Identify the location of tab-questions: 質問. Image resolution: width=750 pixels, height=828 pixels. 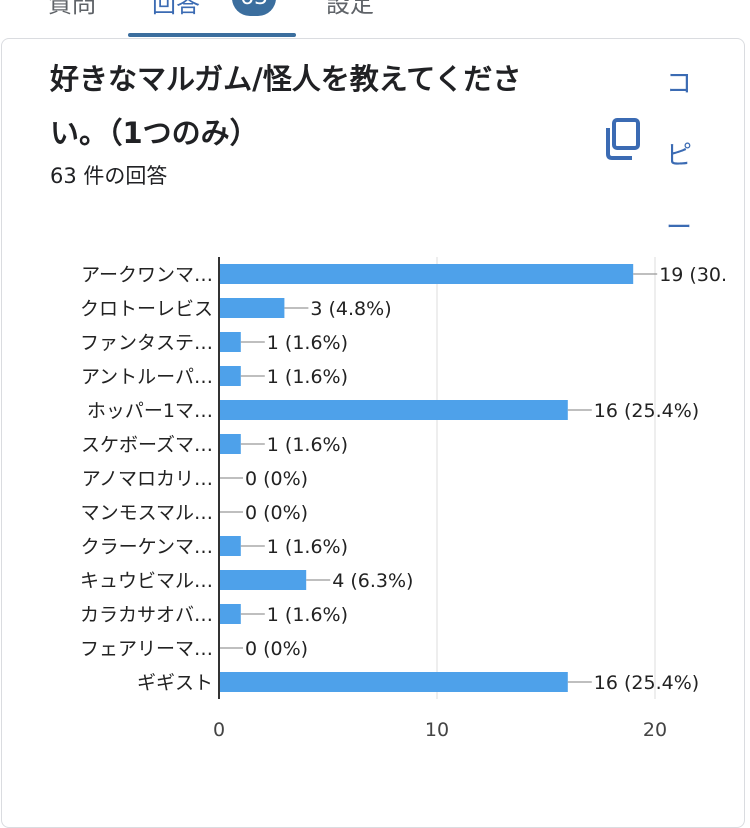
(72, 9).